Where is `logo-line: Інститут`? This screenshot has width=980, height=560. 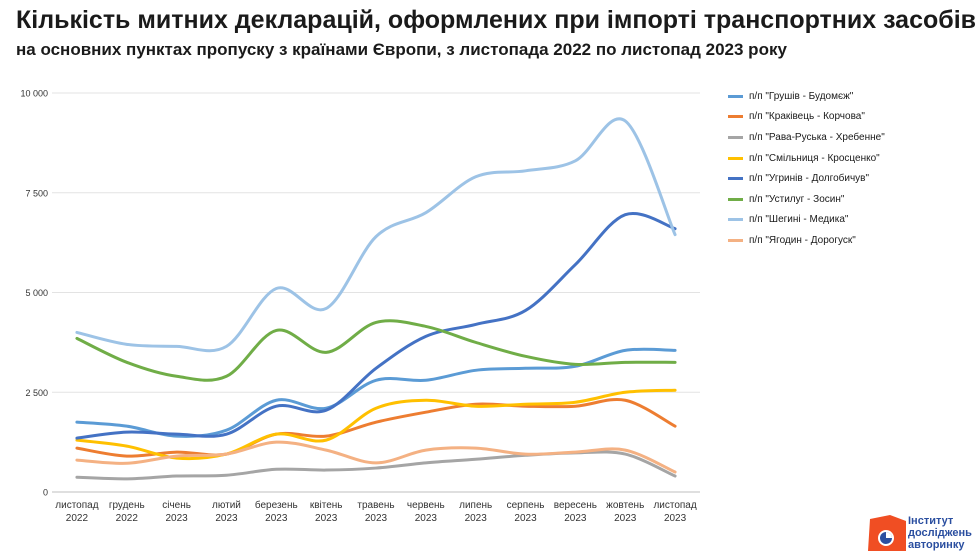
logo-line: Інститут is located at coordinates (931, 521).